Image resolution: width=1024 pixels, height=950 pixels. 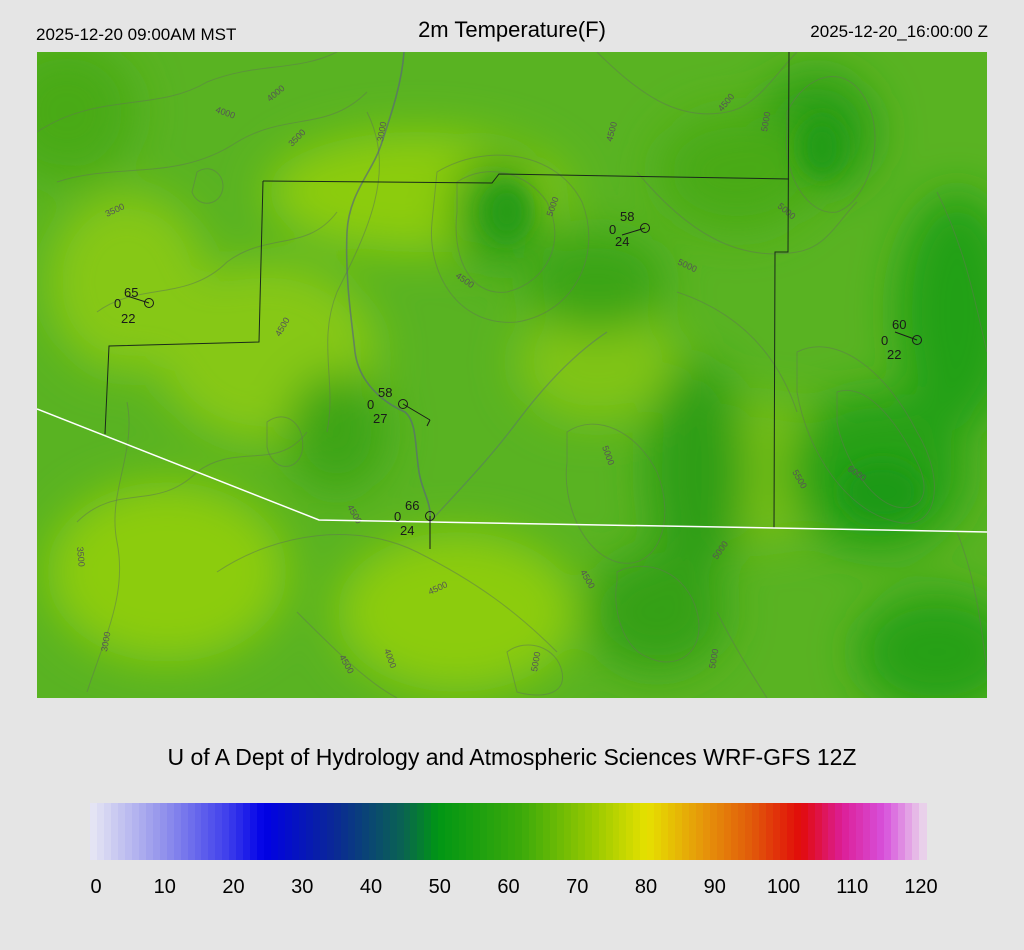 What do you see at coordinates (233, 887) in the screenshot?
I see `colorbar-tick: 20` at bounding box center [233, 887].